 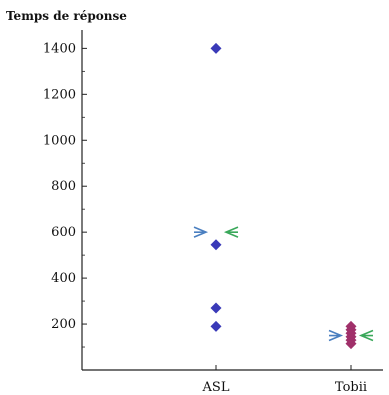 What do you see at coordinates (63, 232) in the screenshot?
I see `y-tick-label: 600` at bounding box center [63, 232].